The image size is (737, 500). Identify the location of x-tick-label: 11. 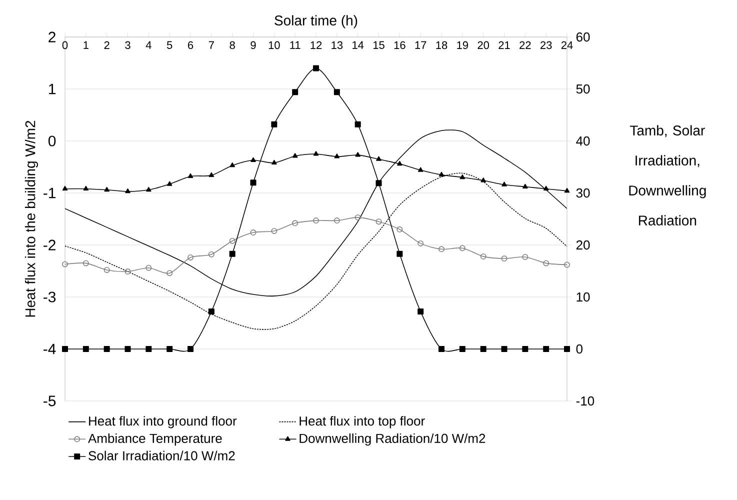
(295, 45).